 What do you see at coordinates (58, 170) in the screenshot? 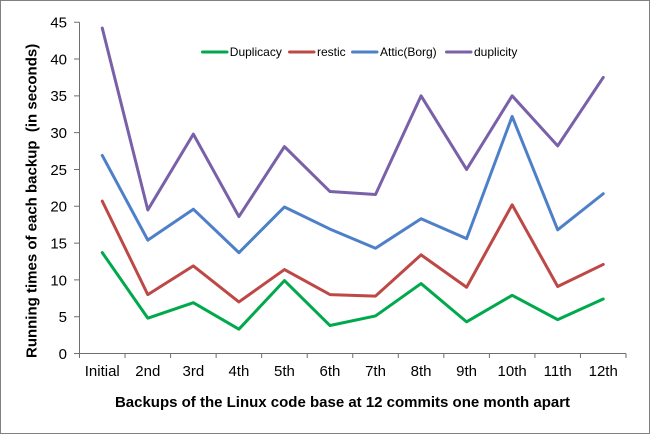
I see `svg-text: 25` at bounding box center [58, 170].